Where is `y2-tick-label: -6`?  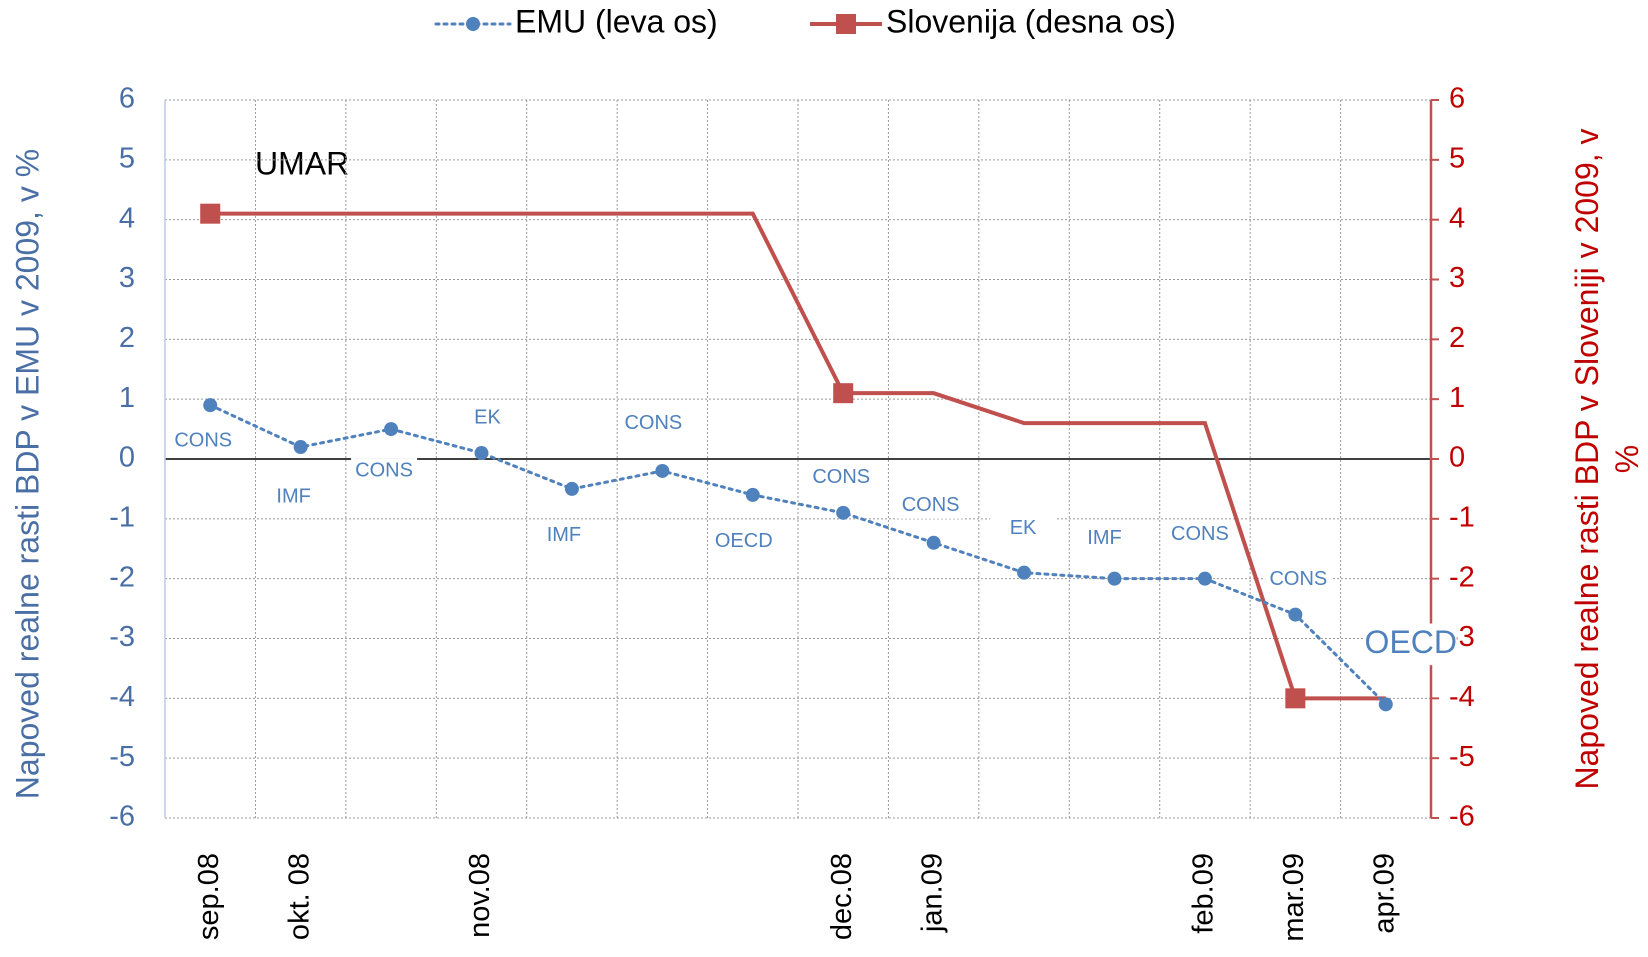 y2-tick-label: -6 is located at coordinates (1462, 817).